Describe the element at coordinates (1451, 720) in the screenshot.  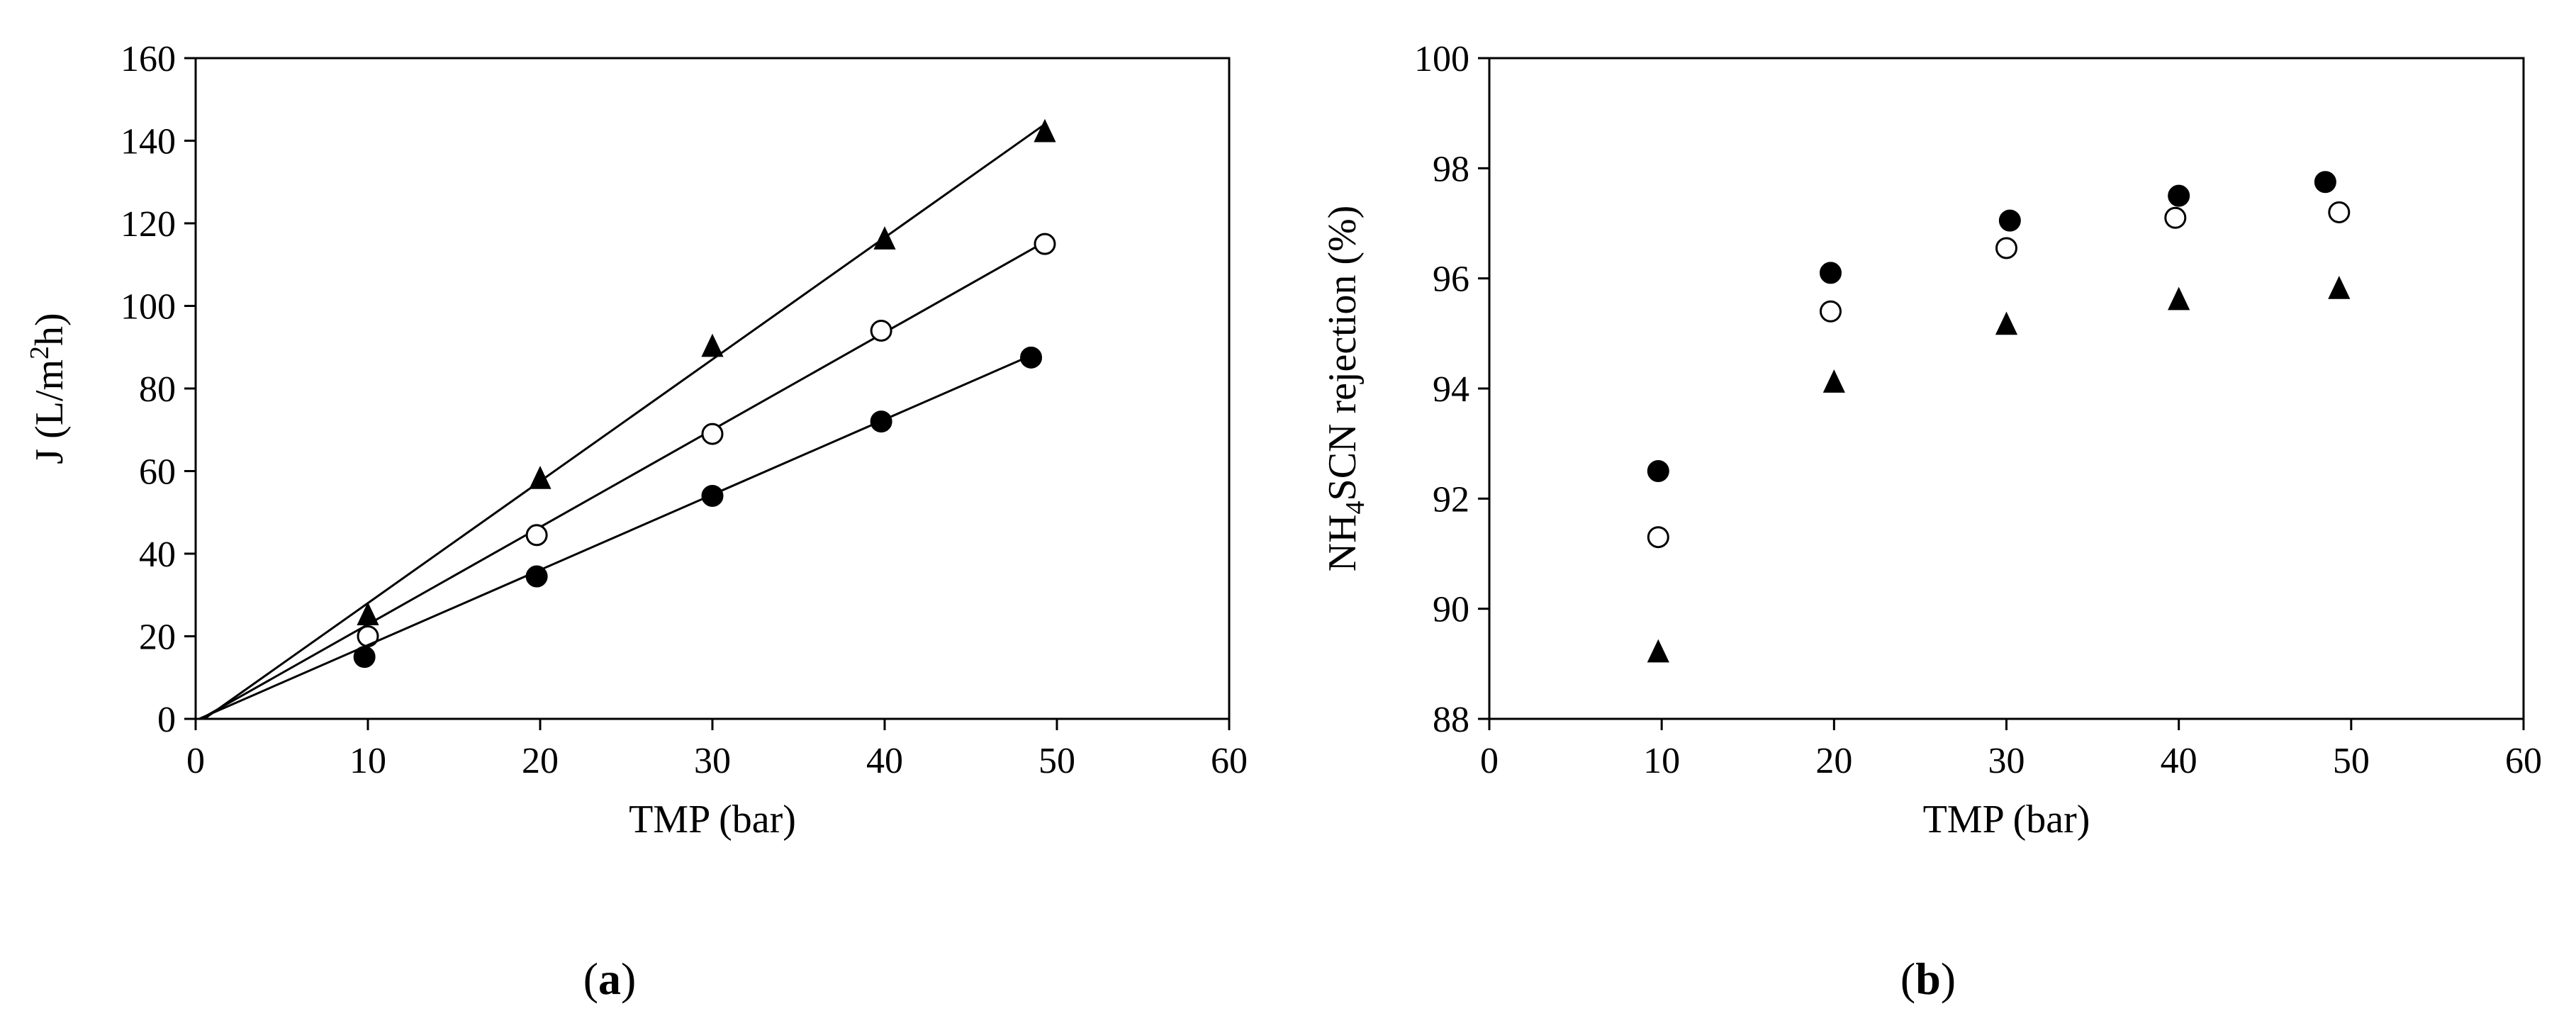
I see `y-tick-label: 88` at that location.